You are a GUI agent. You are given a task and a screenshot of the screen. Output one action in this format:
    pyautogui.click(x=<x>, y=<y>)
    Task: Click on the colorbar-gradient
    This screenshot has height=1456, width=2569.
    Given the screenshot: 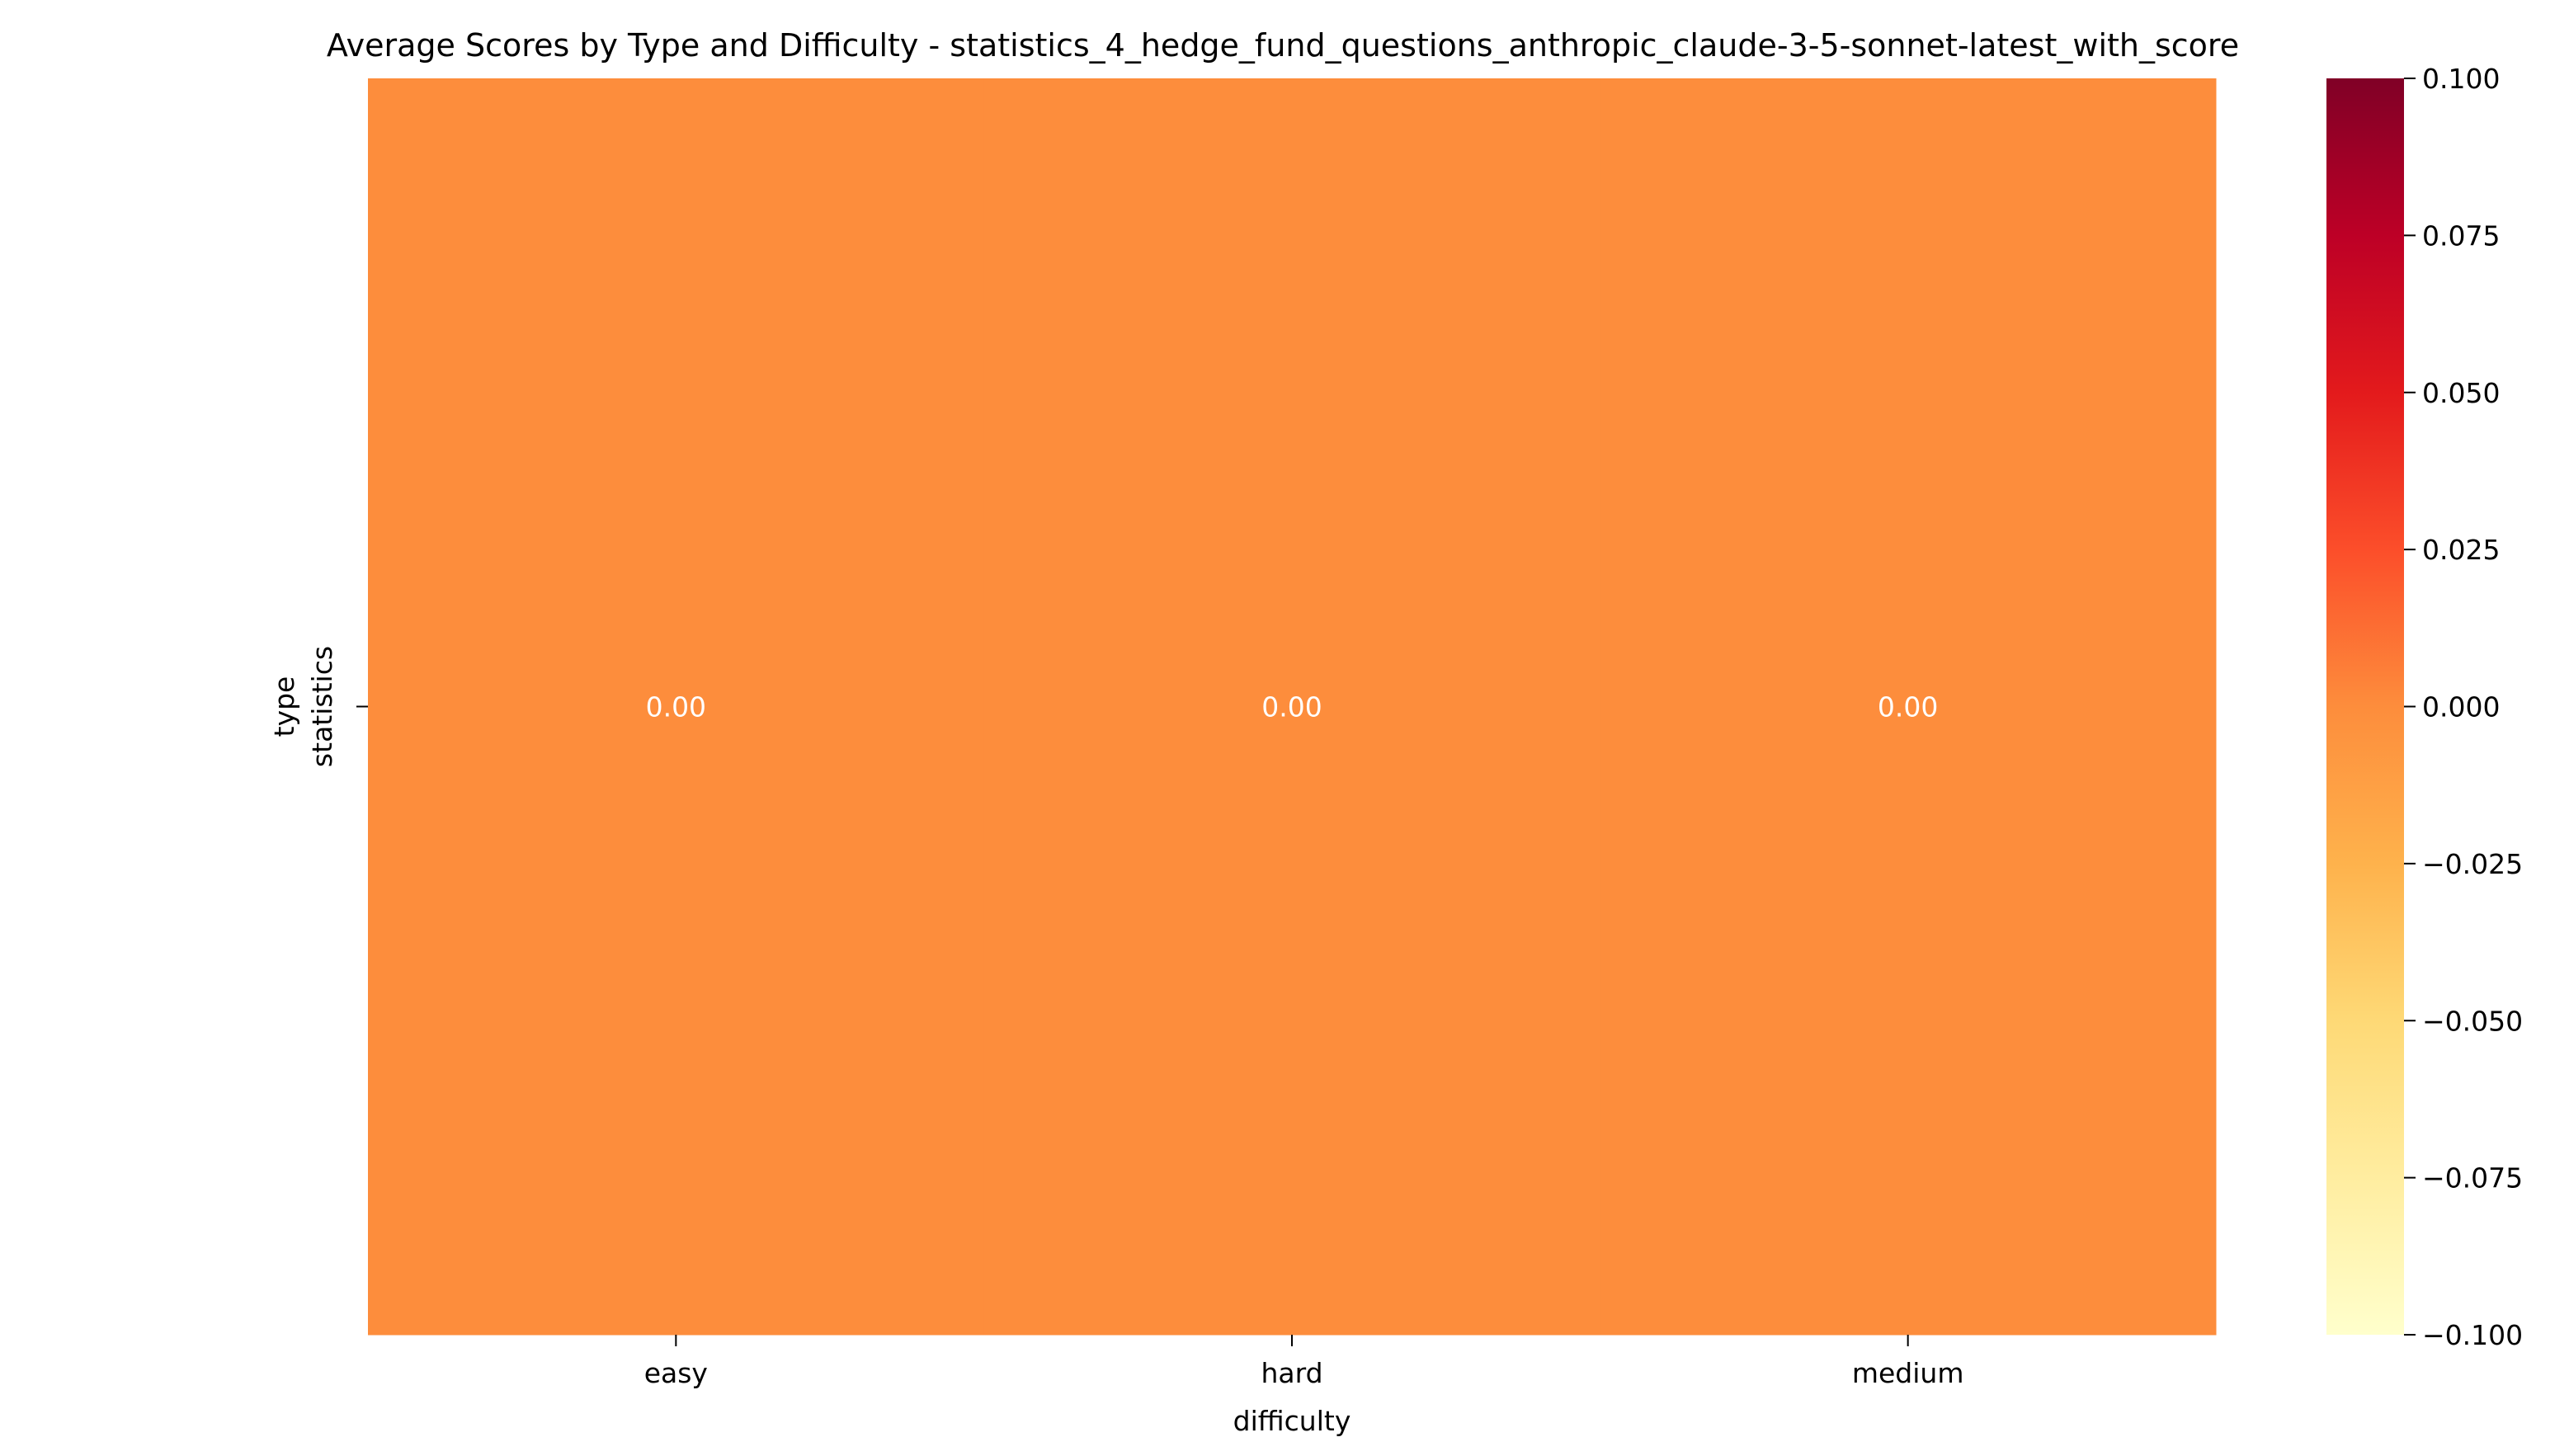 What is the action you would take?
    pyautogui.click(x=2365, y=706)
    